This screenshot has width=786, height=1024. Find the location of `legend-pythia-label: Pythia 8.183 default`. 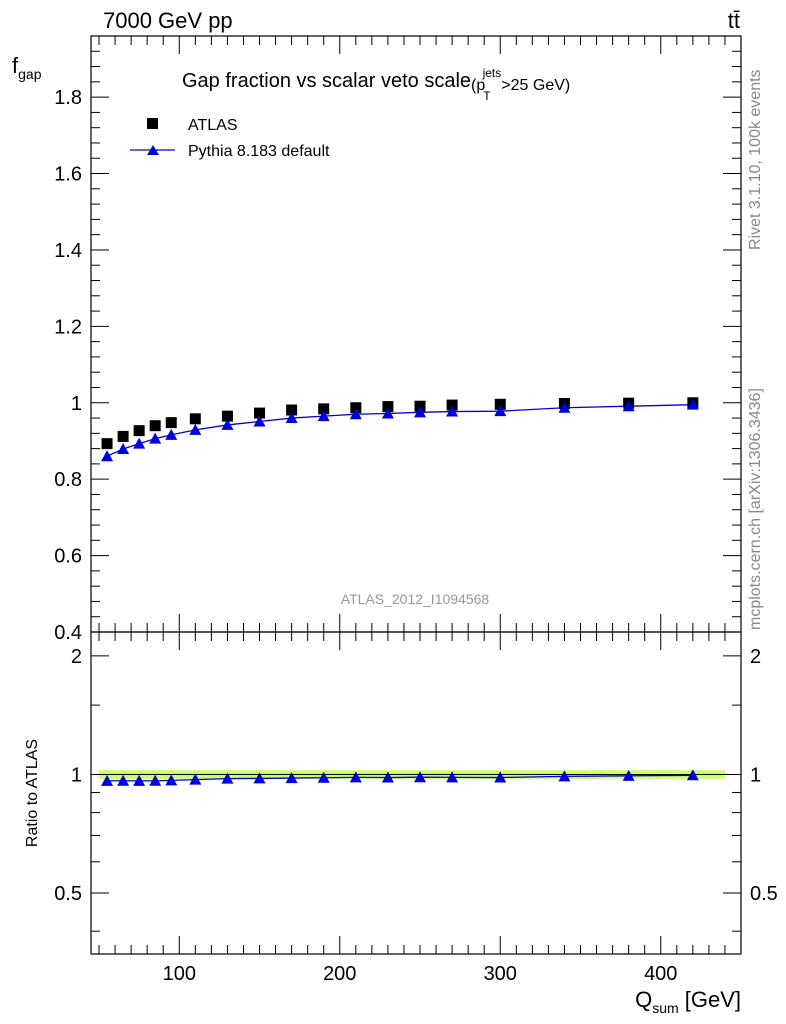

legend-pythia-label: Pythia 8.183 default is located at coordinates (259, 151).